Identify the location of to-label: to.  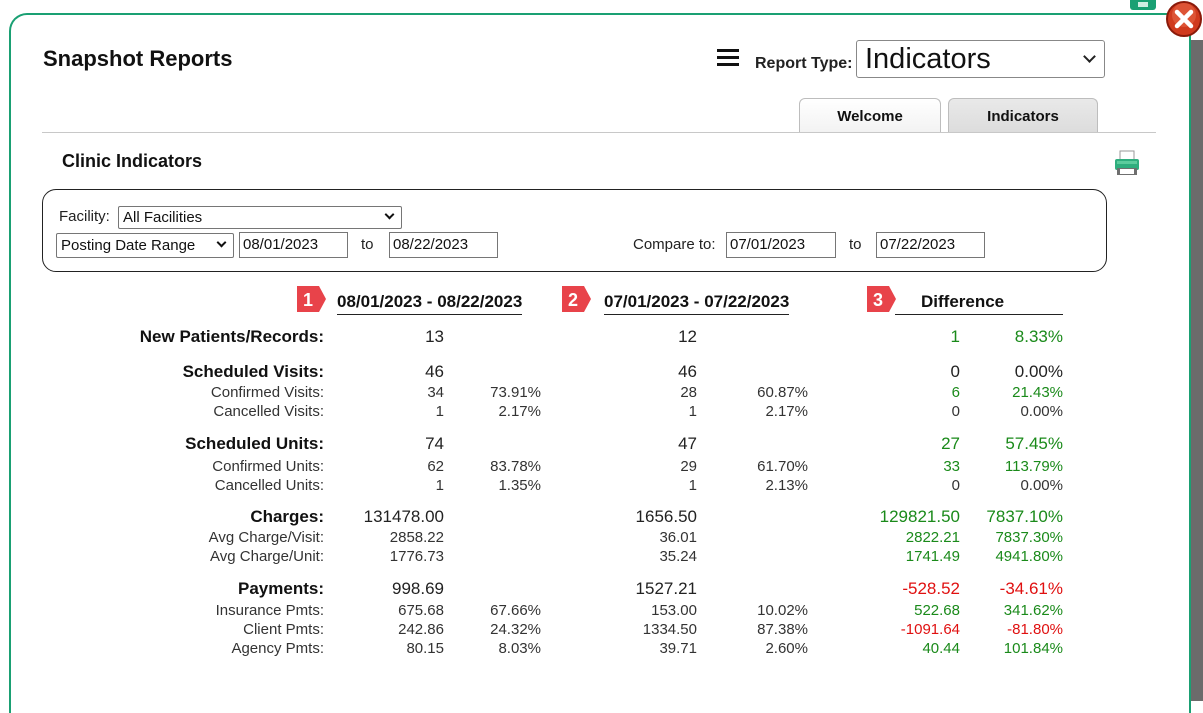
(367, 244).